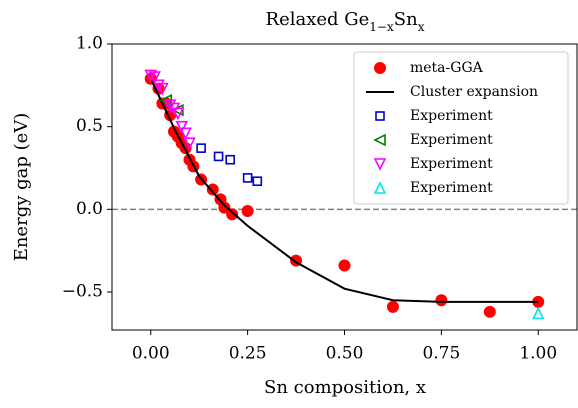 This screenshot has height=408, width=578. Describe the element at coordinates (381, 27) in the screenshot. I see `title-subscript: 1−x` at that location.